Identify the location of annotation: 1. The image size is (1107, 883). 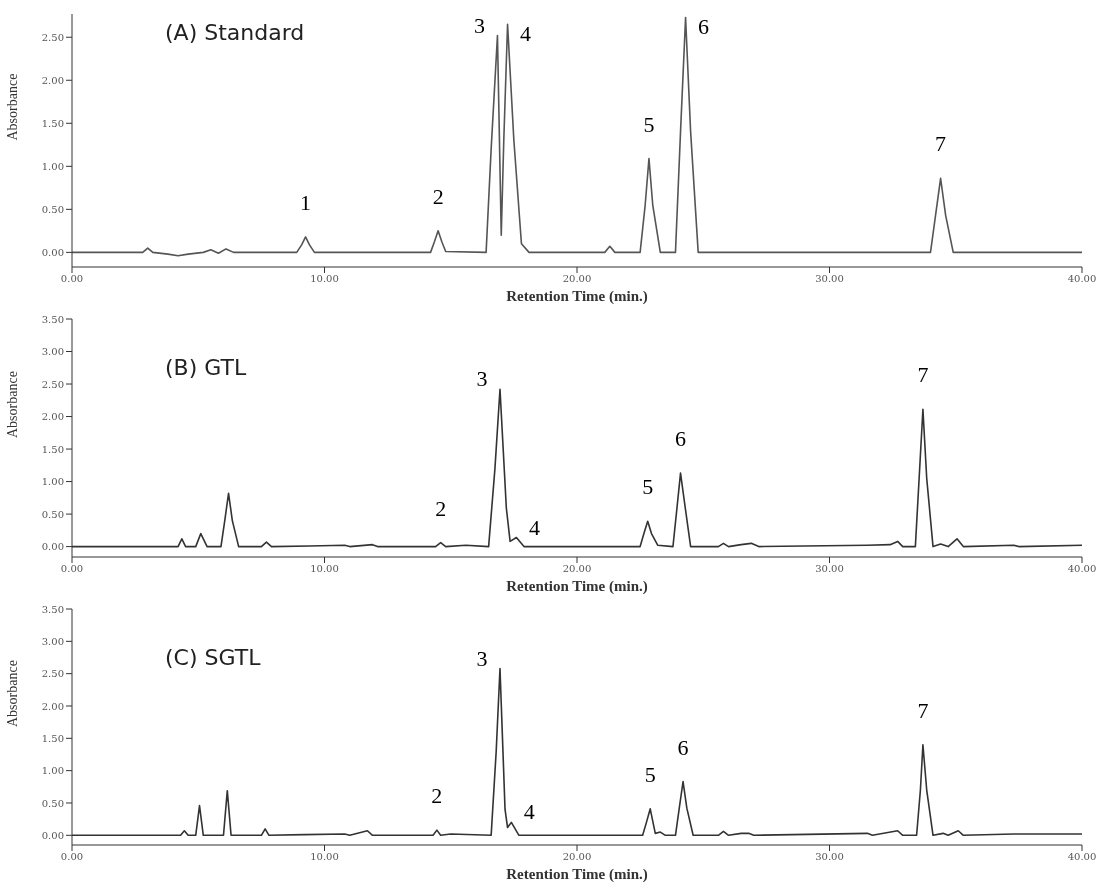
(306, 202).